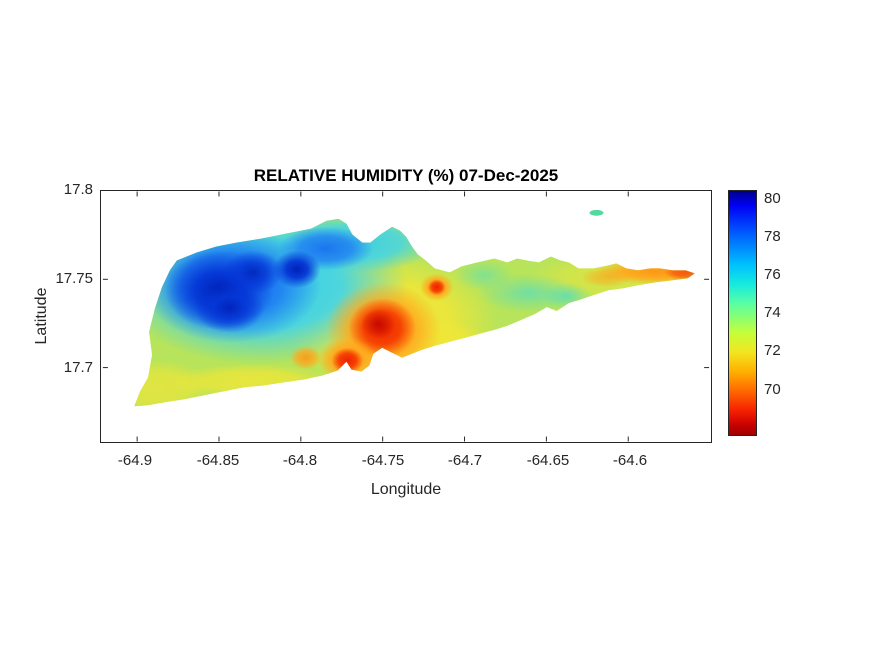 The height and width of the screenshot is (656, 875). What do you see at coordinates (772, 312) in the screenshot?
I see `colorbar-tick-label: 74` at bounding box center [772, 312].